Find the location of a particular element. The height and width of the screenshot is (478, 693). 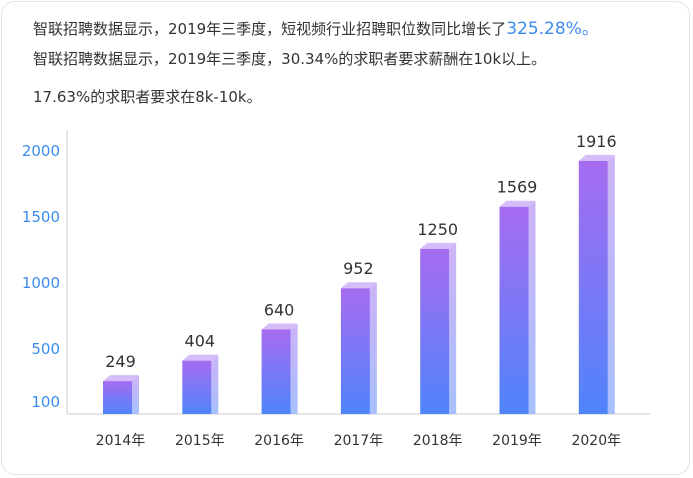

x-tick-label: 2016年 is located at coordinates (279, 441).